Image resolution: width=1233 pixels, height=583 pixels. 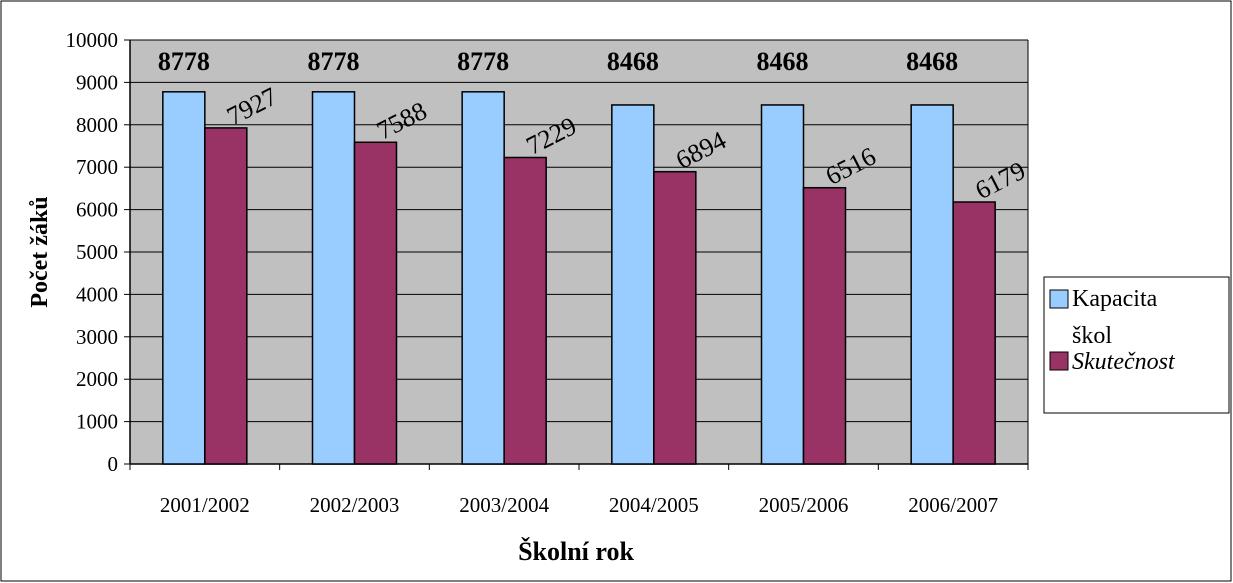 I want to click on y-tick-label: 9000, so click(x=97, y=82).